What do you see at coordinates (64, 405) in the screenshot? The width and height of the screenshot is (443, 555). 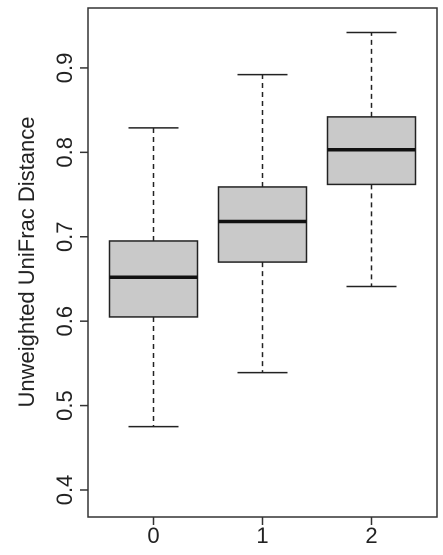 I see `y-tick-label: 0.5` at bounding box center [64, 405].